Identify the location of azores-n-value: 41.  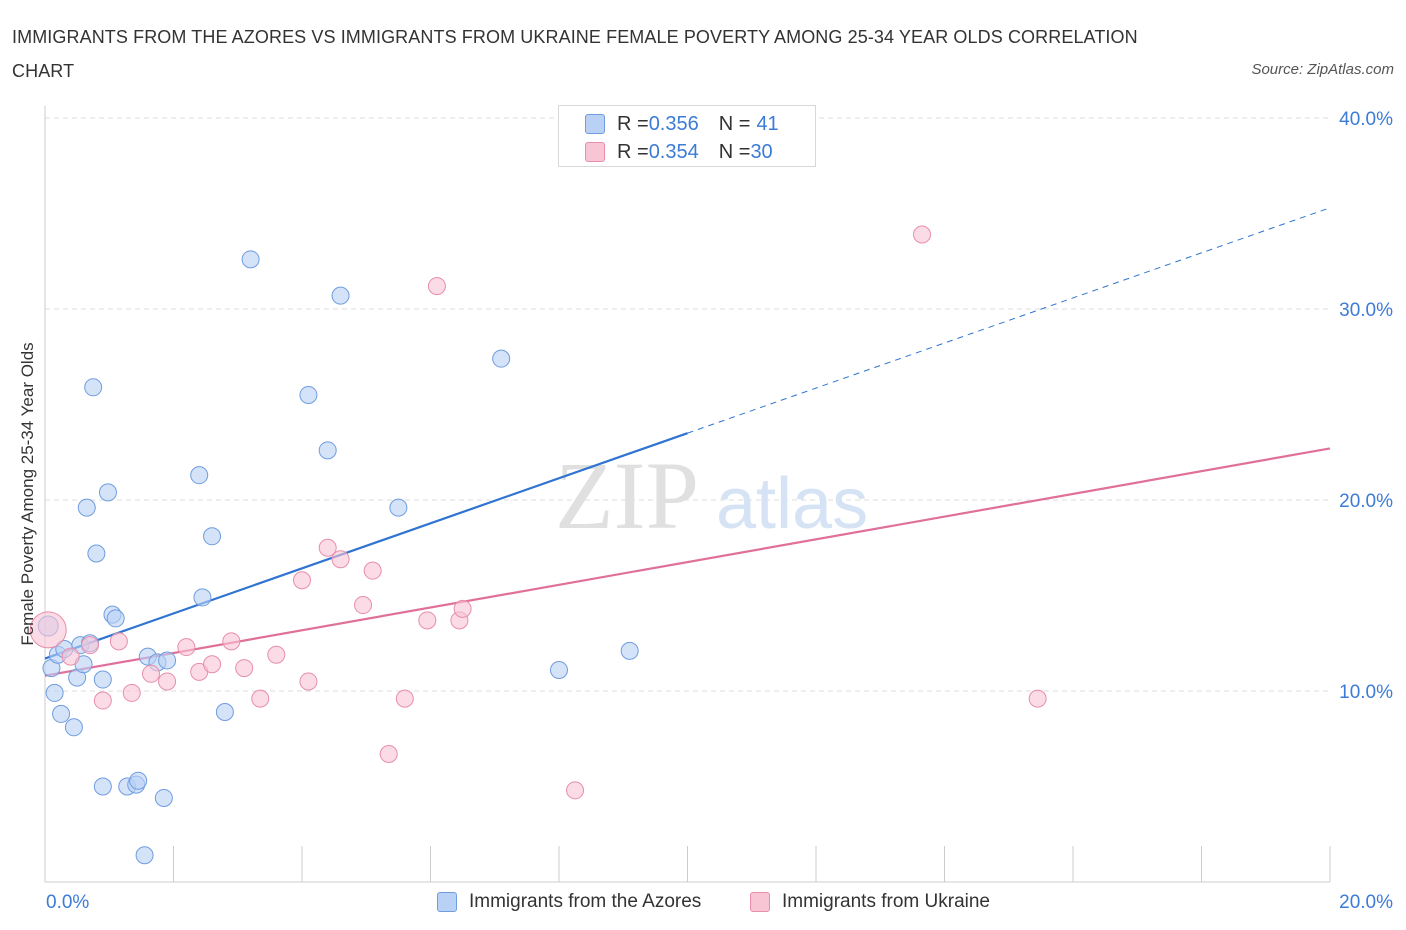
(767, 123).